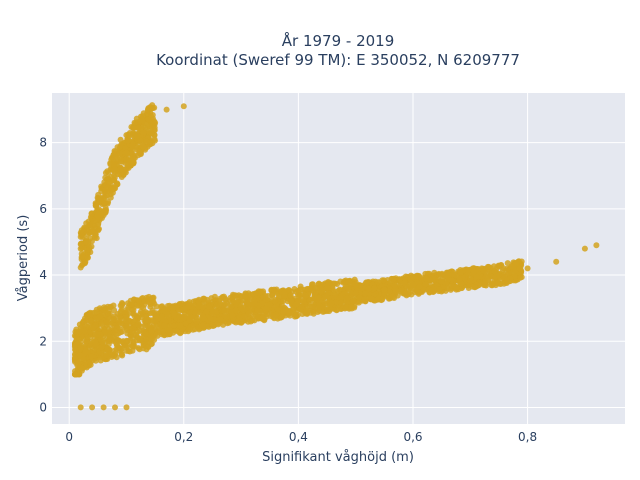  Describe the element at coordinates (43, 275) in the screenshot. I see `y-tick-label: 4` at that location.